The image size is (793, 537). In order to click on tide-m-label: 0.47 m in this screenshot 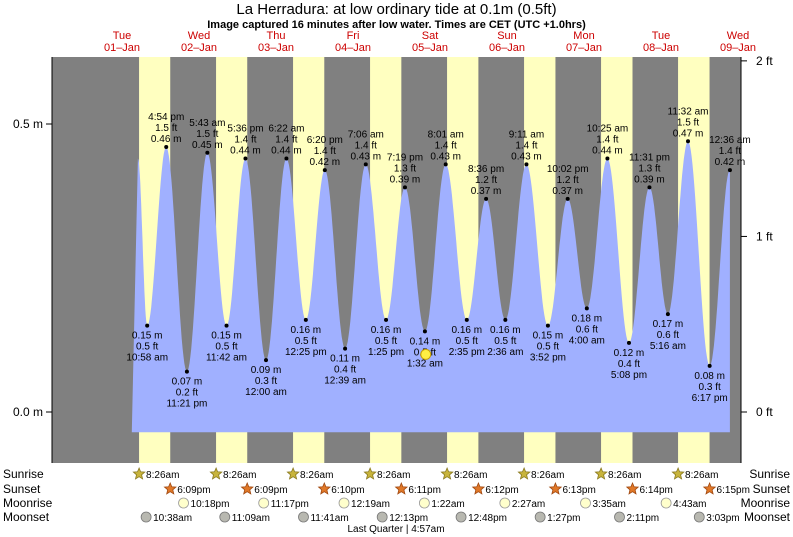, I will do `click(688, 133)`.